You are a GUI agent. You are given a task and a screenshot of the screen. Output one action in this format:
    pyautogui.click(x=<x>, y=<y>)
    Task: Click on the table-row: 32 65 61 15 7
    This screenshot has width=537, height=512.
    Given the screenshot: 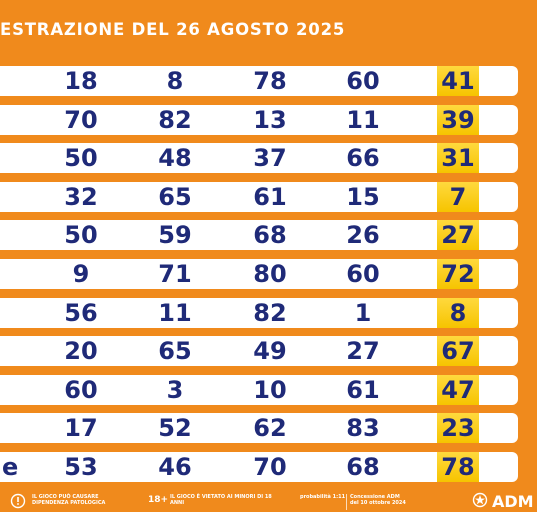 What is the action you would take?
    pyautogui.click(x=259, y=196)
    